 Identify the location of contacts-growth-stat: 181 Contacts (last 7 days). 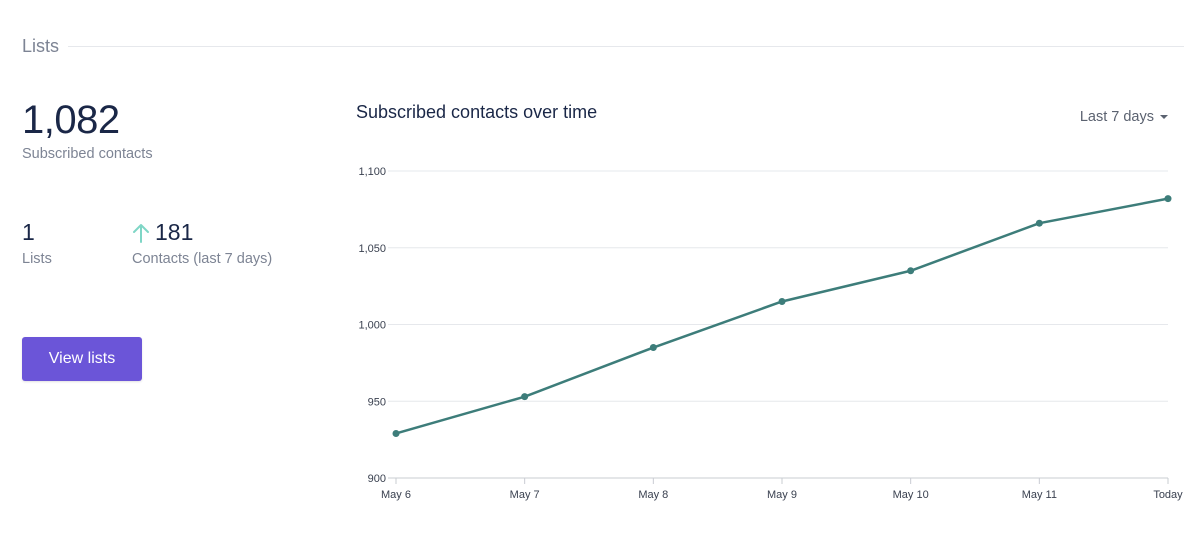
(202, 243).